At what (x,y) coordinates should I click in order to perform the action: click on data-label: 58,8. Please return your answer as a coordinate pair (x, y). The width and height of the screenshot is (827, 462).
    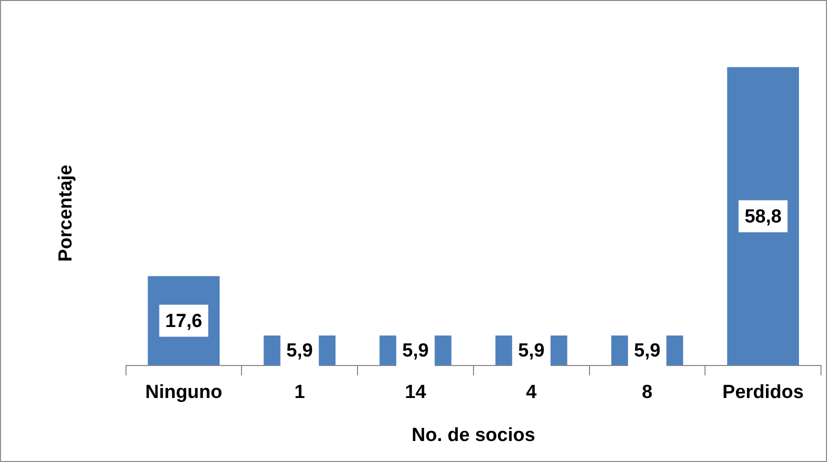
    Looking at the image, I should click on (763, 217).